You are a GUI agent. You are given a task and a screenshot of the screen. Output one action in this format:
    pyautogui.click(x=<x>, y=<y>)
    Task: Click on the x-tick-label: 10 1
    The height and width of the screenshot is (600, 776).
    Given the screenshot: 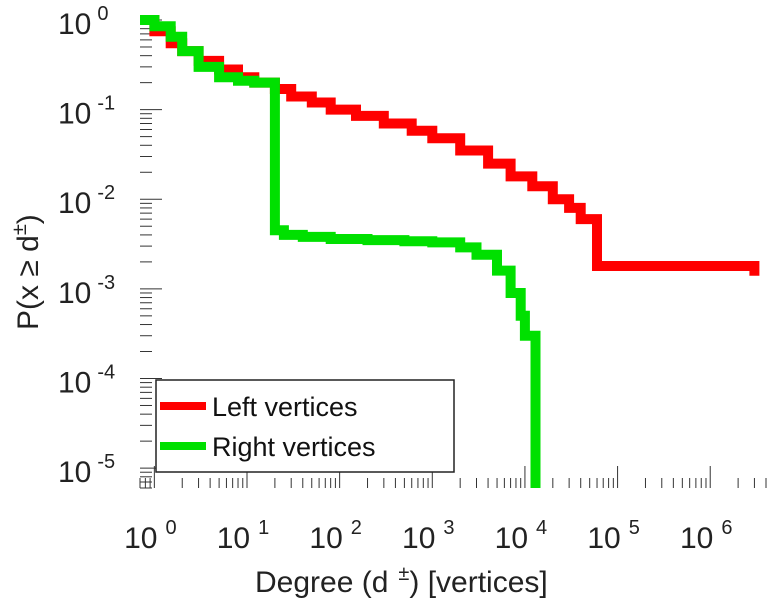 What is the action you would take?
    pyautogui.click(x=243, y=536)
    